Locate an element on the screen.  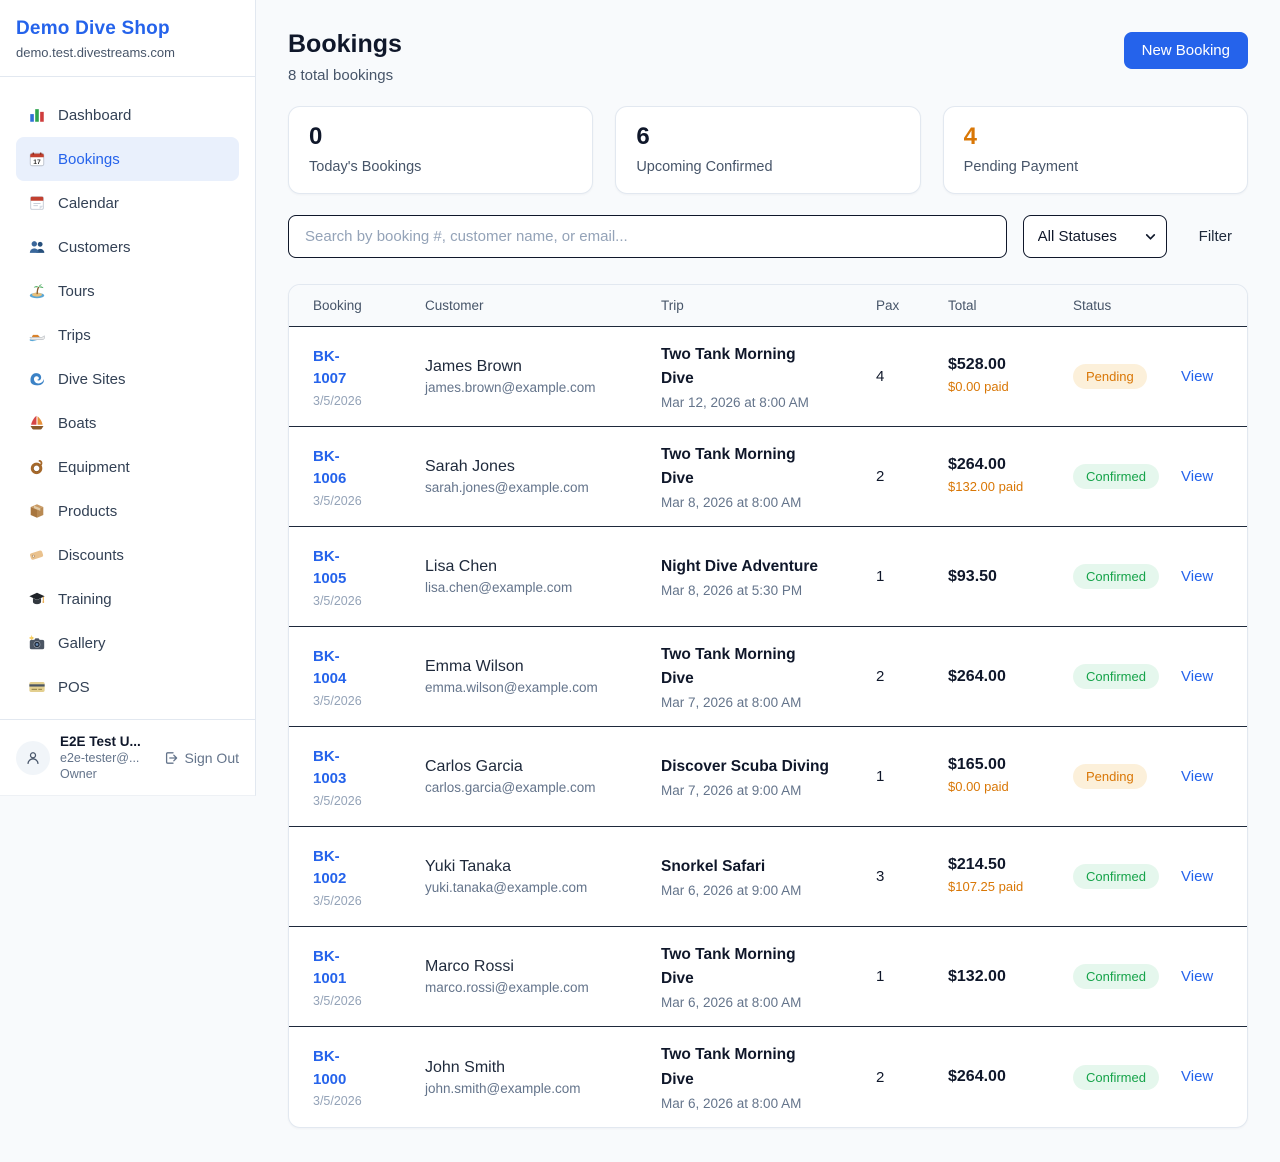
customer-name: Yuki Tanaka is located at coordinates (468, 866).